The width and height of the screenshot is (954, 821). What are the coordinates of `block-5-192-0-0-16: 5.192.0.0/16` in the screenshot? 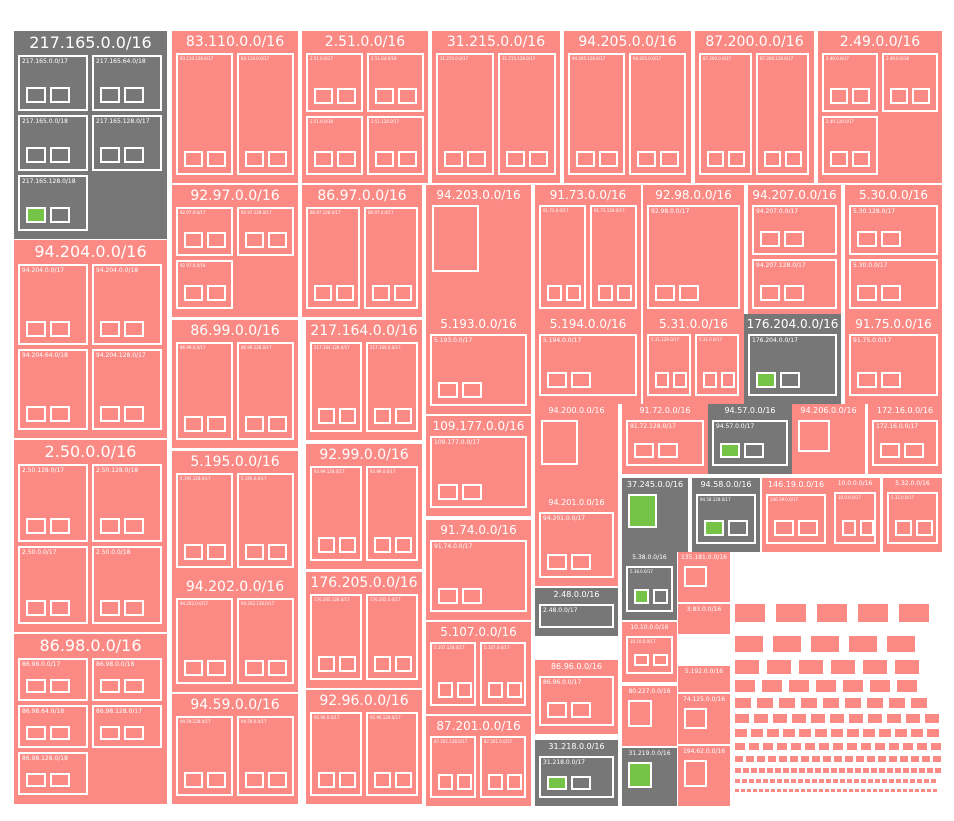 It's located at (704, 679).